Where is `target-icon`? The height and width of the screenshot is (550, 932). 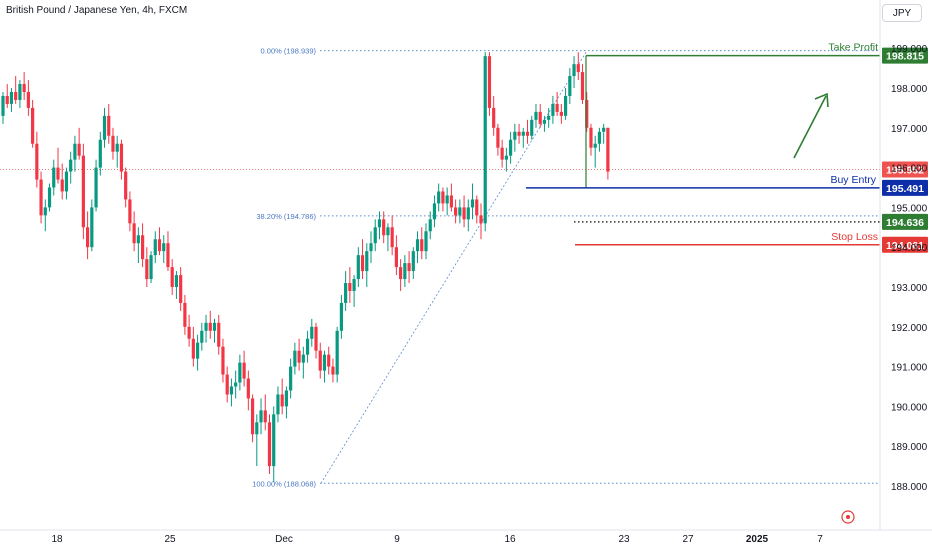
target-icon is located at coordinates (848, 517).